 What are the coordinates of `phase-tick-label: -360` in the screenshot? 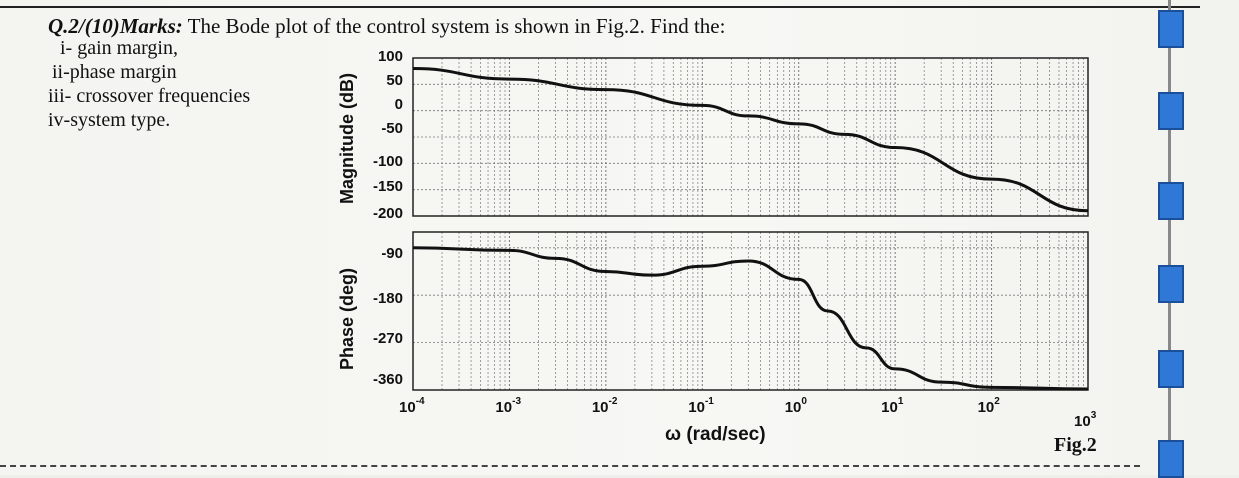 It's located at (387, 379).